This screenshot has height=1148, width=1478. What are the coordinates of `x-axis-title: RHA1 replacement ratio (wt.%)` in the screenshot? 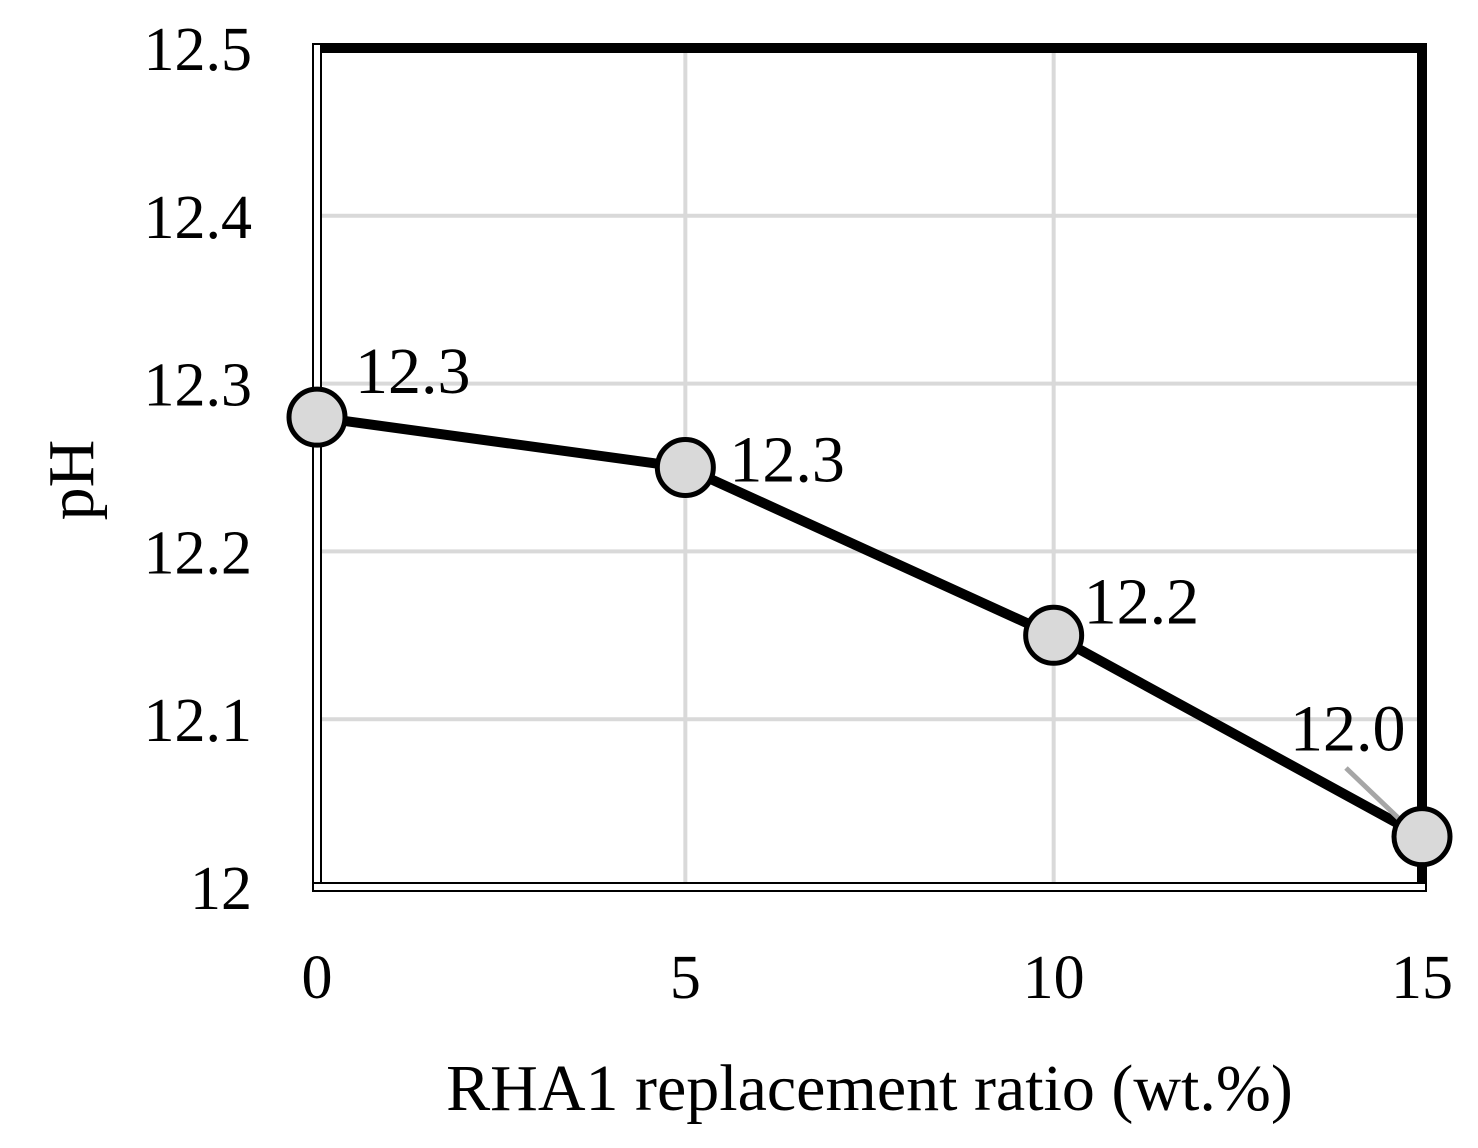 It's located at (869, 1088).